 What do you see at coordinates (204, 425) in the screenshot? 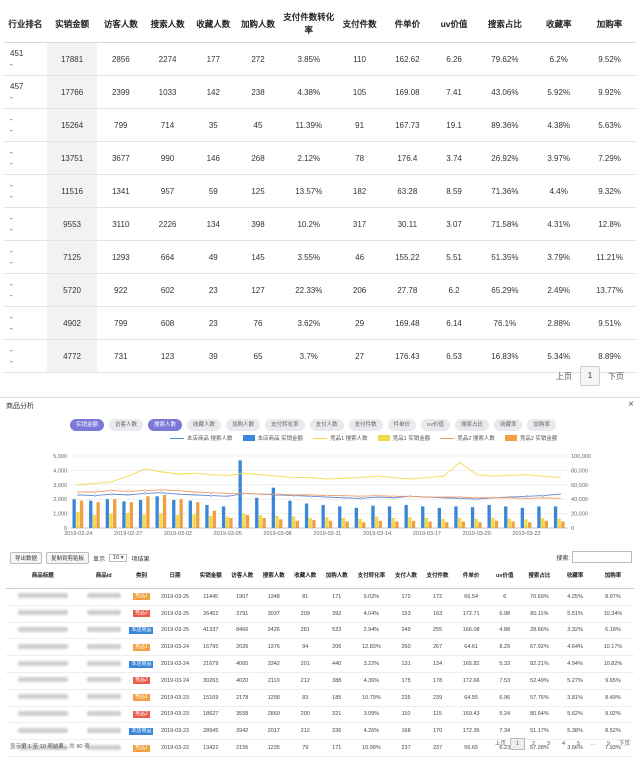
I see `metric-tag: 收藏人数` at bounding box center [204, 425].